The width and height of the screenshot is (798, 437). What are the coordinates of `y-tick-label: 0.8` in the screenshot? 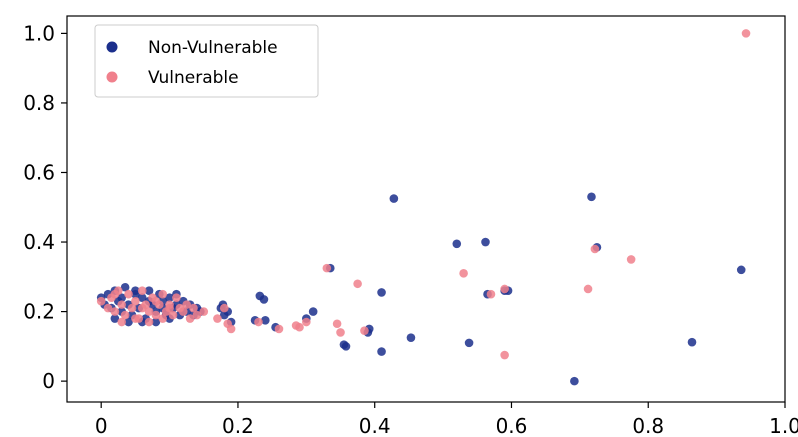 It's located at (39, 103).